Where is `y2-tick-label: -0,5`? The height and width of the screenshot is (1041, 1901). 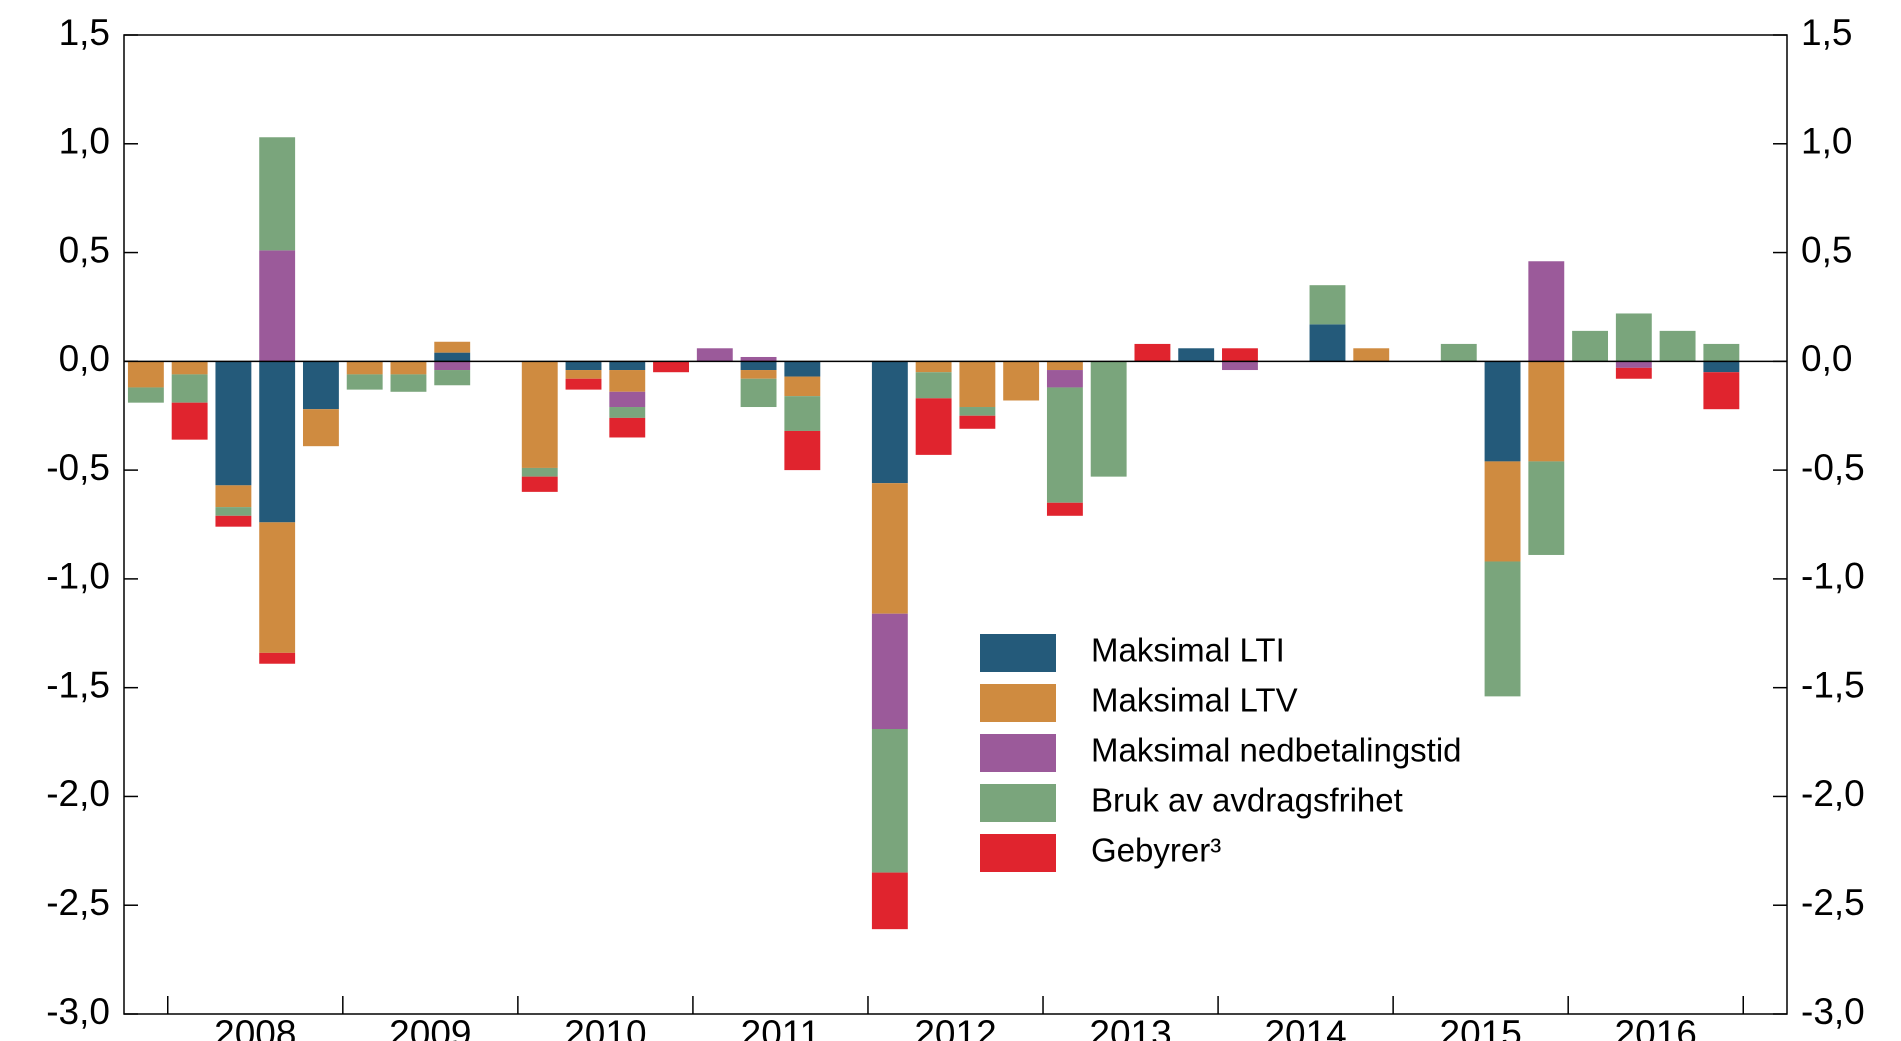 y2-tick-label: -0,5 is located at coordinates (1833, 467).